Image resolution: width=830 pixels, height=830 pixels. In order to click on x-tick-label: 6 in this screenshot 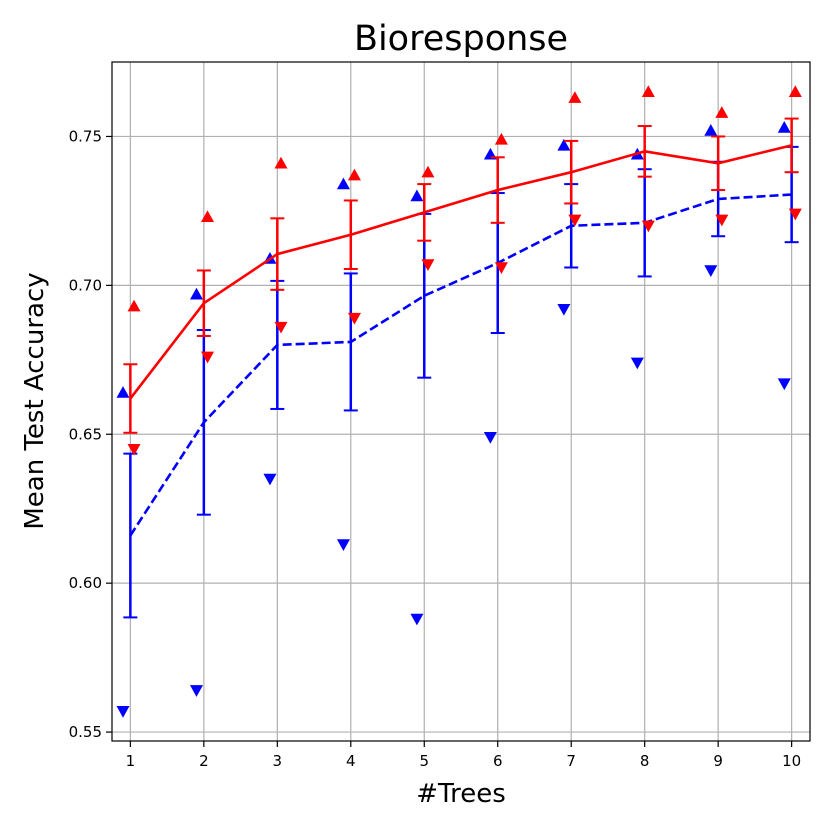, I will do `click(498, 761)`.